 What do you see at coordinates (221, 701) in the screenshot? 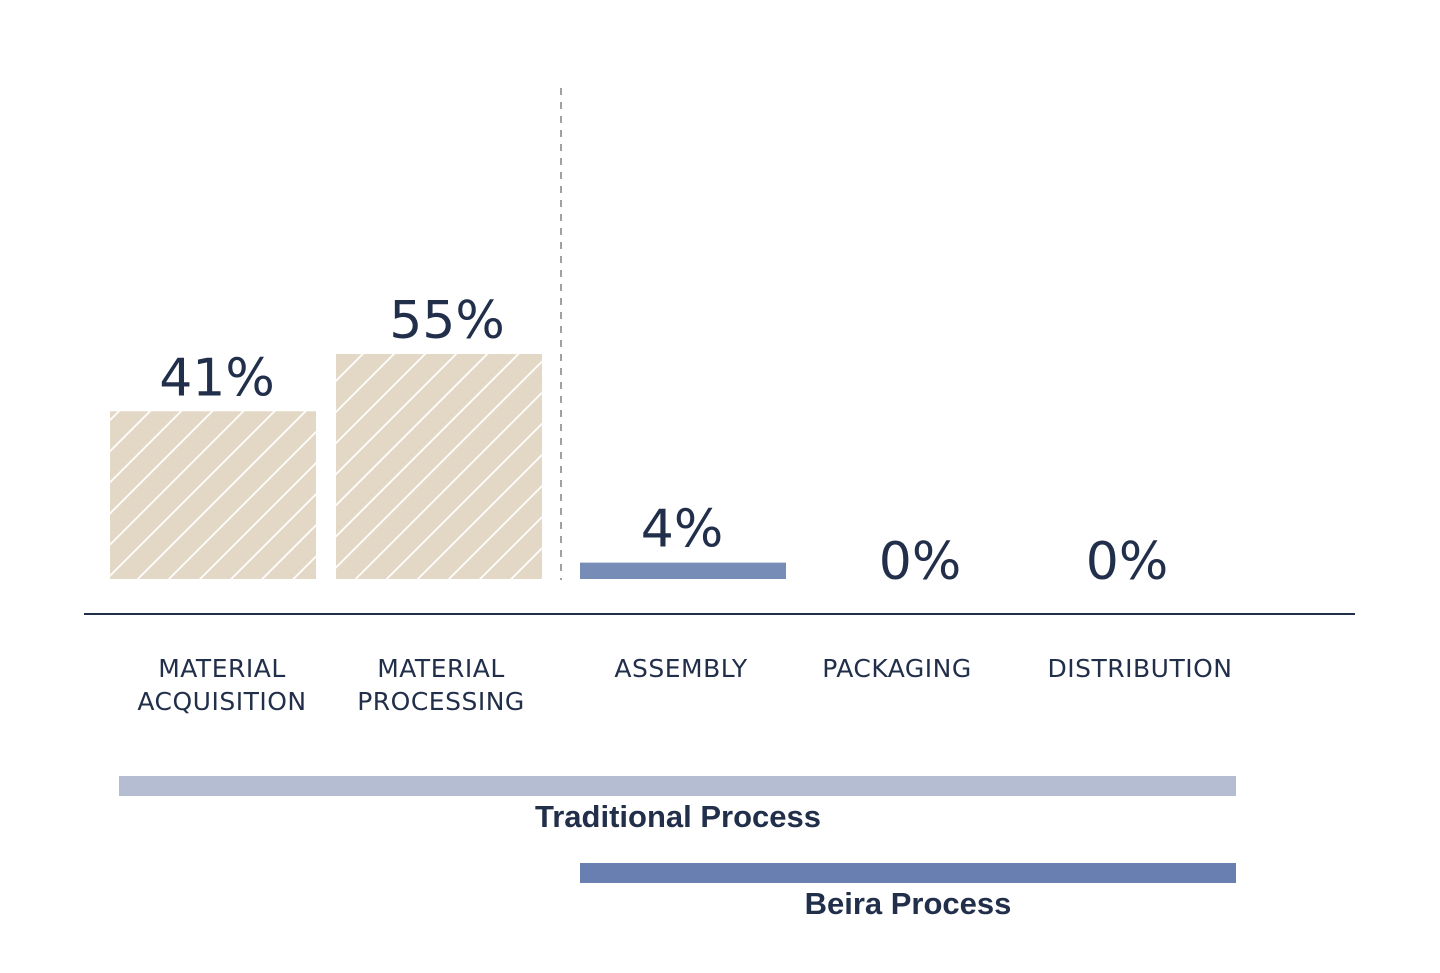
I see `category-label-0-line-1: ACQUISITION` at bounding box center [221, 701].